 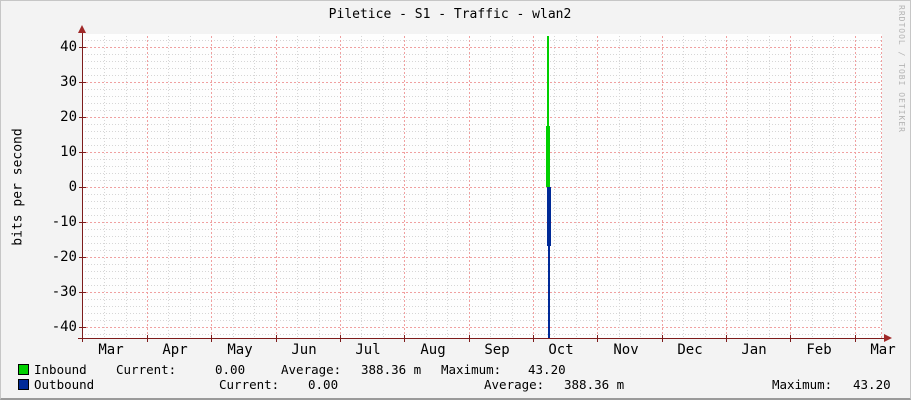 I want to click on x-tick-label: Dec, so click(x=690, y=350).